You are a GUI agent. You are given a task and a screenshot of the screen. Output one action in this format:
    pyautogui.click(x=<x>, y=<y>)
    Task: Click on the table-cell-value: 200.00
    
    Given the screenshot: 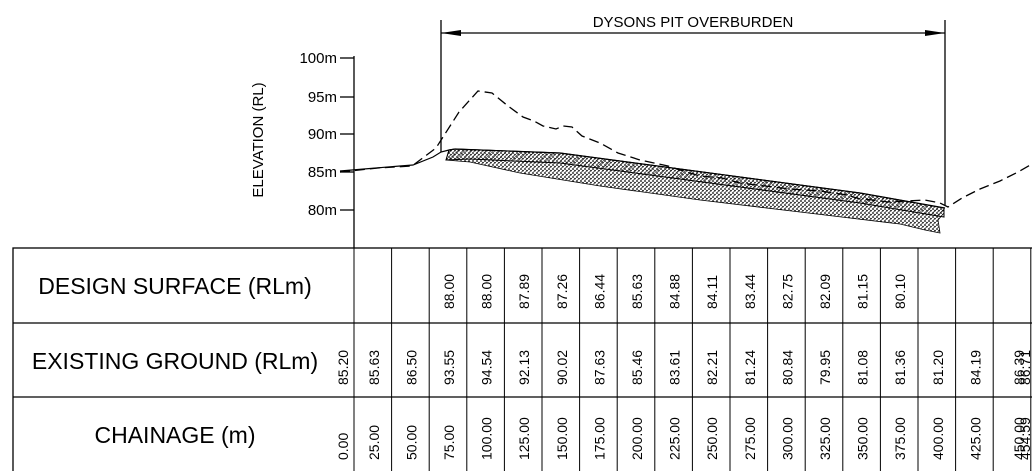 What is the action you would take?
    pyautogui.click(x=637, y=438)
    